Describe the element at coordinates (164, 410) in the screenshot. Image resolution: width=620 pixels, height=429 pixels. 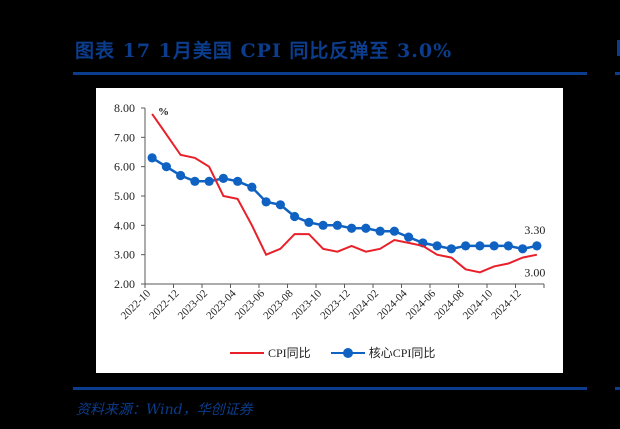
I see `source-note: 资料来源：Wind，华创证券` at that location.